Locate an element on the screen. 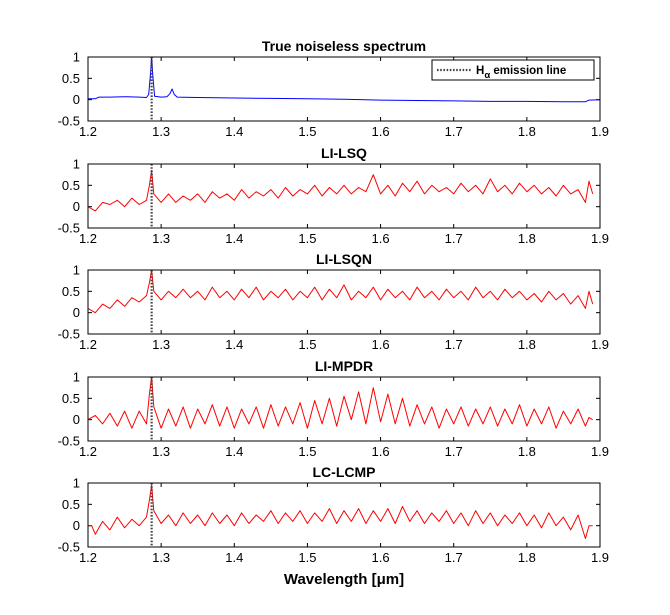  panel-title: LI-MPDR is located at coordinates (344, 366).